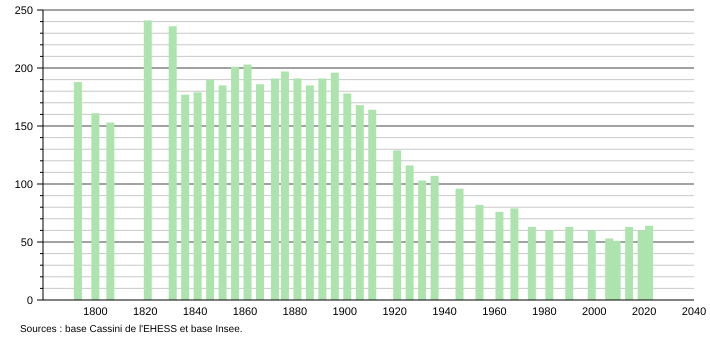 Image resolution: width=710 pixels, height=340 pixels. Describe the element at coordinates (23, 184) in the screenshot. I see `y-tick-label: 100` at that location.